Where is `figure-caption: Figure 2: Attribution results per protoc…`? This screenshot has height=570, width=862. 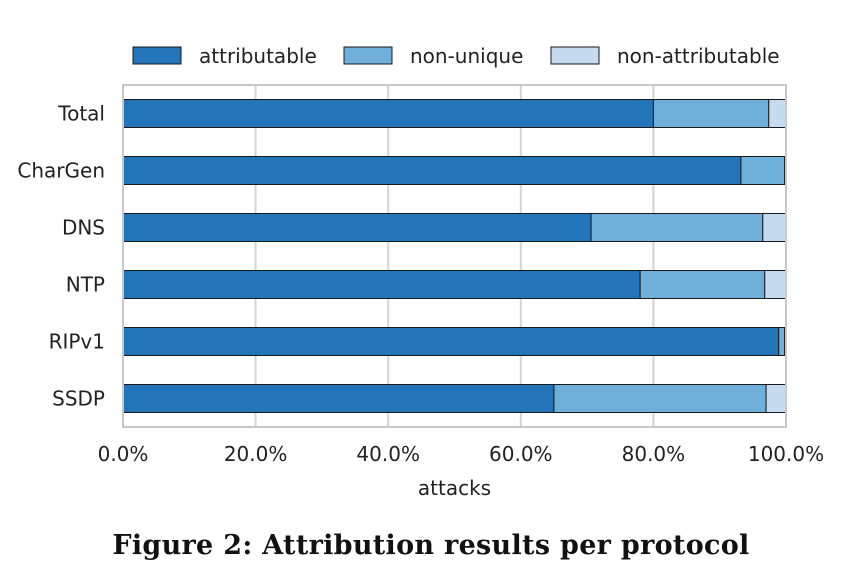 figure-caption: Figure 2: Attribution results per protoc… is located at coordinates (431, 545).